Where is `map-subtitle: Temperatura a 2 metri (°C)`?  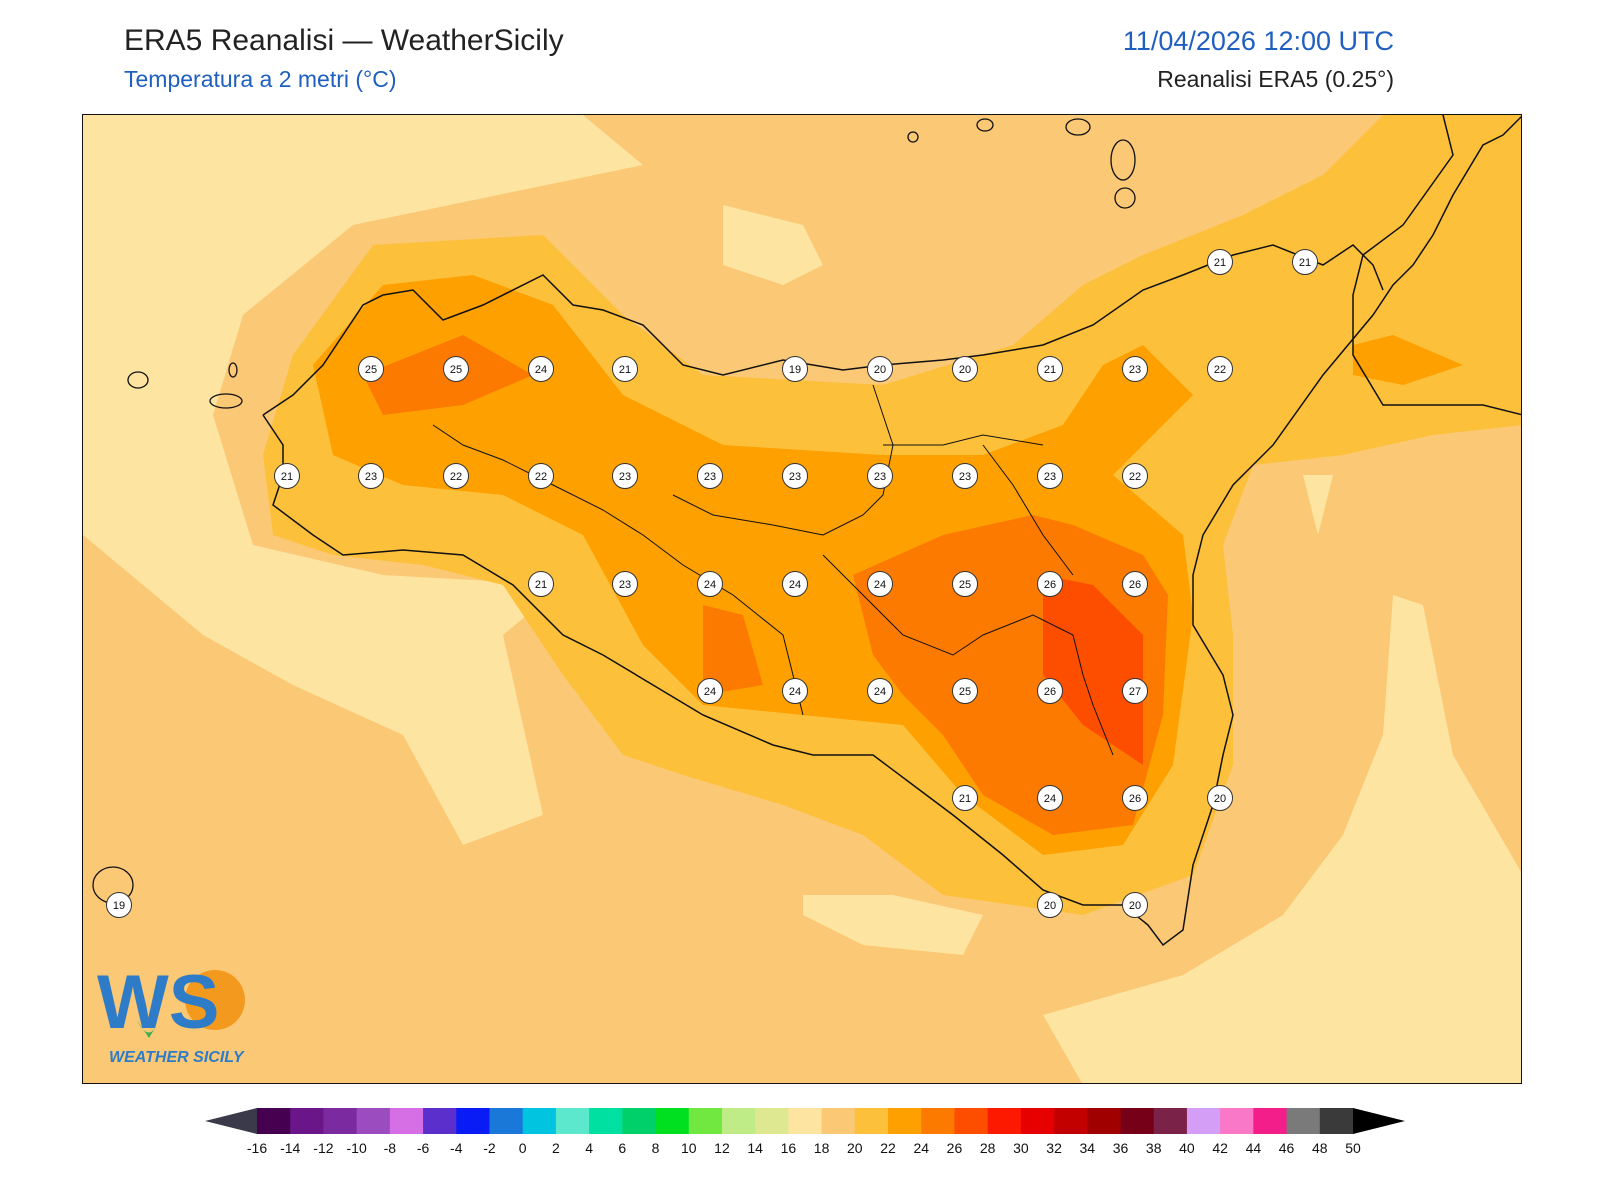 map-subtitle: Temperatura a 2 metri (°C) is located at coordinates (260, 79).